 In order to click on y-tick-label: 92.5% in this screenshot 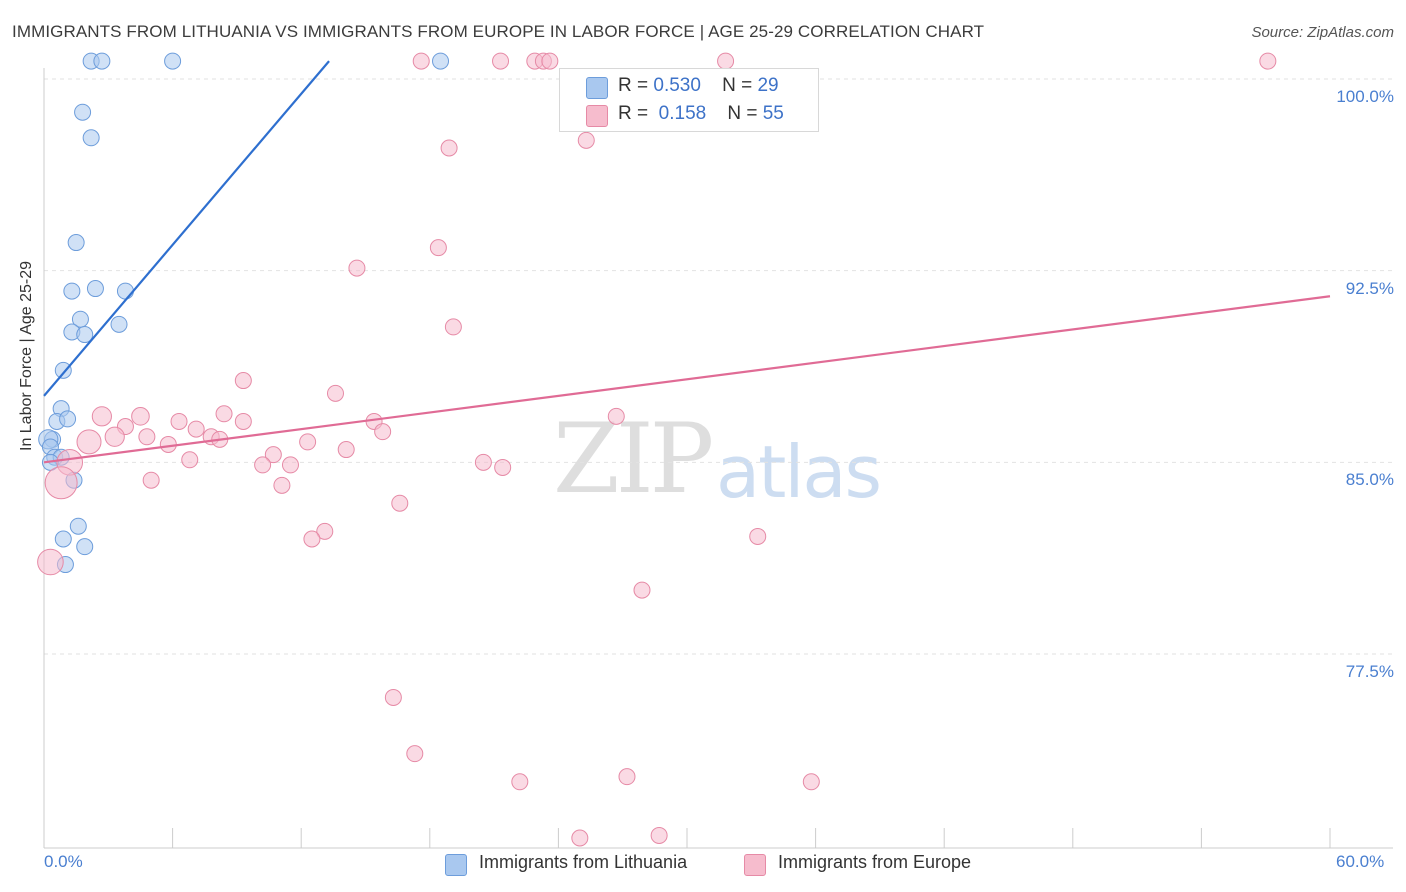, I will do `click(1369, 288)`.